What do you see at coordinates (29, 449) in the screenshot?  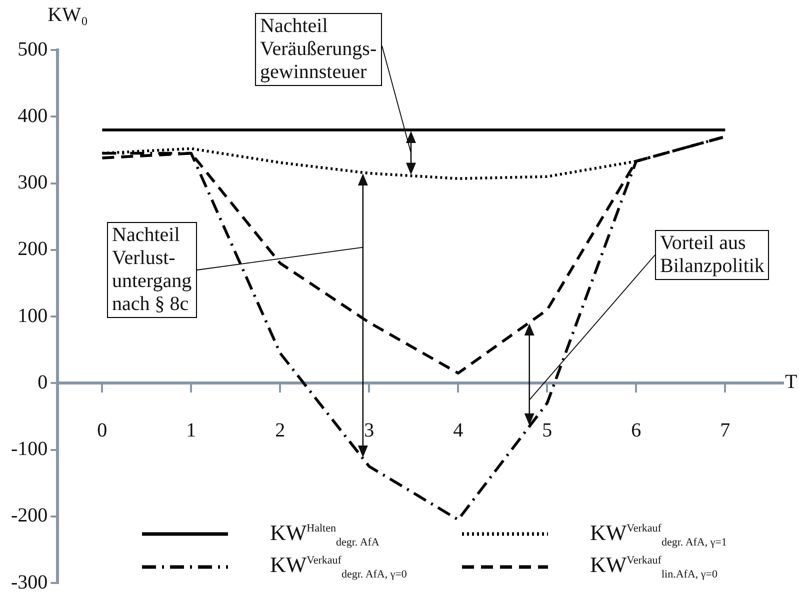 I see `y-tick-label: -100` at bounding box center [29, 449].